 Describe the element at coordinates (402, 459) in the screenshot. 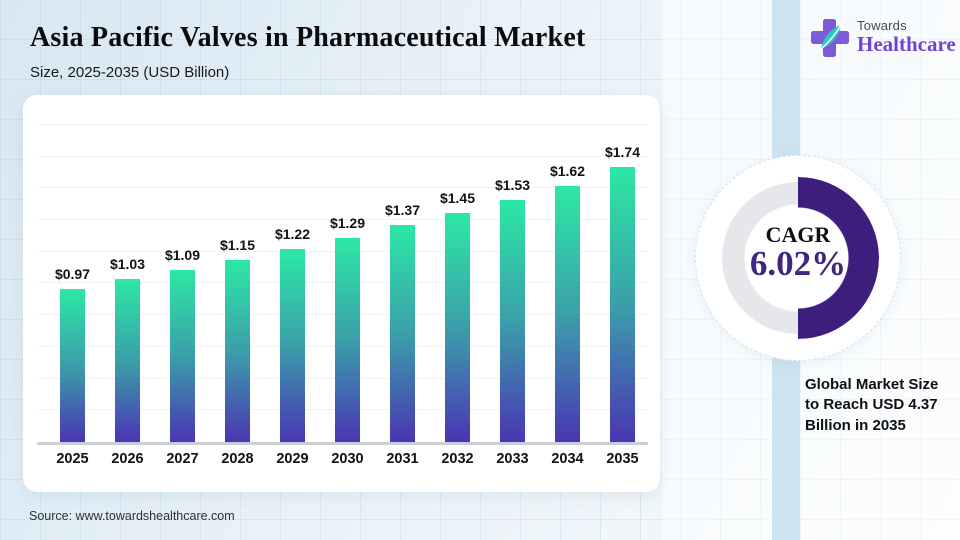

I see `x-tick-label: 2031` at that location.